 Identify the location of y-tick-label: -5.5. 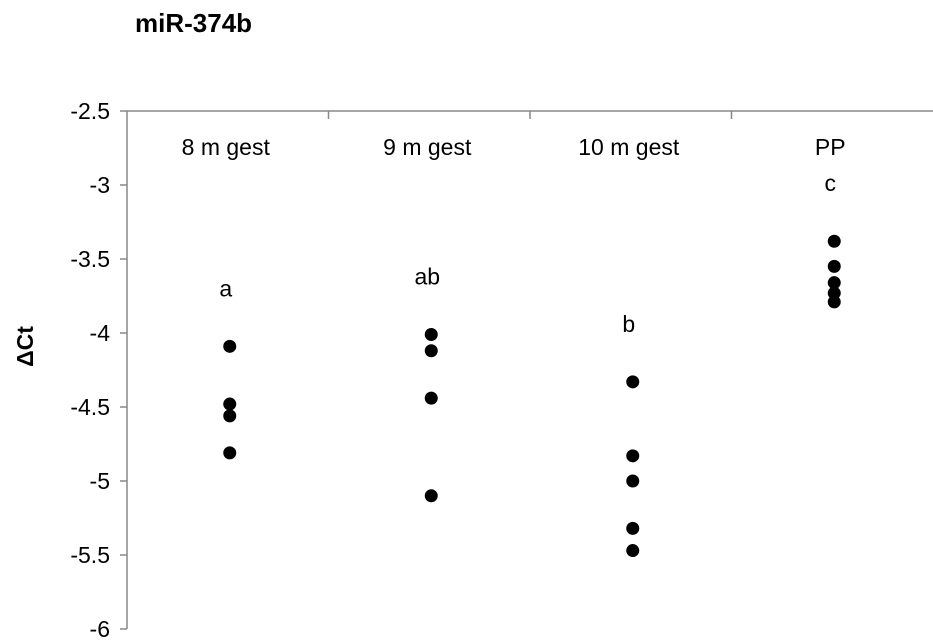
(90, 555).